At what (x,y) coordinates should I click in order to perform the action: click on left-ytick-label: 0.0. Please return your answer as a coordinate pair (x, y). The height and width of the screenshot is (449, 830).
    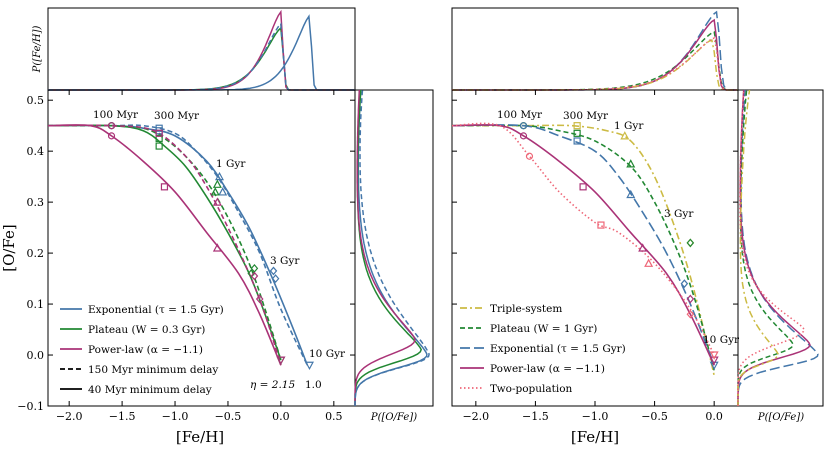
    Looking at the image, I should click on (36, 355).